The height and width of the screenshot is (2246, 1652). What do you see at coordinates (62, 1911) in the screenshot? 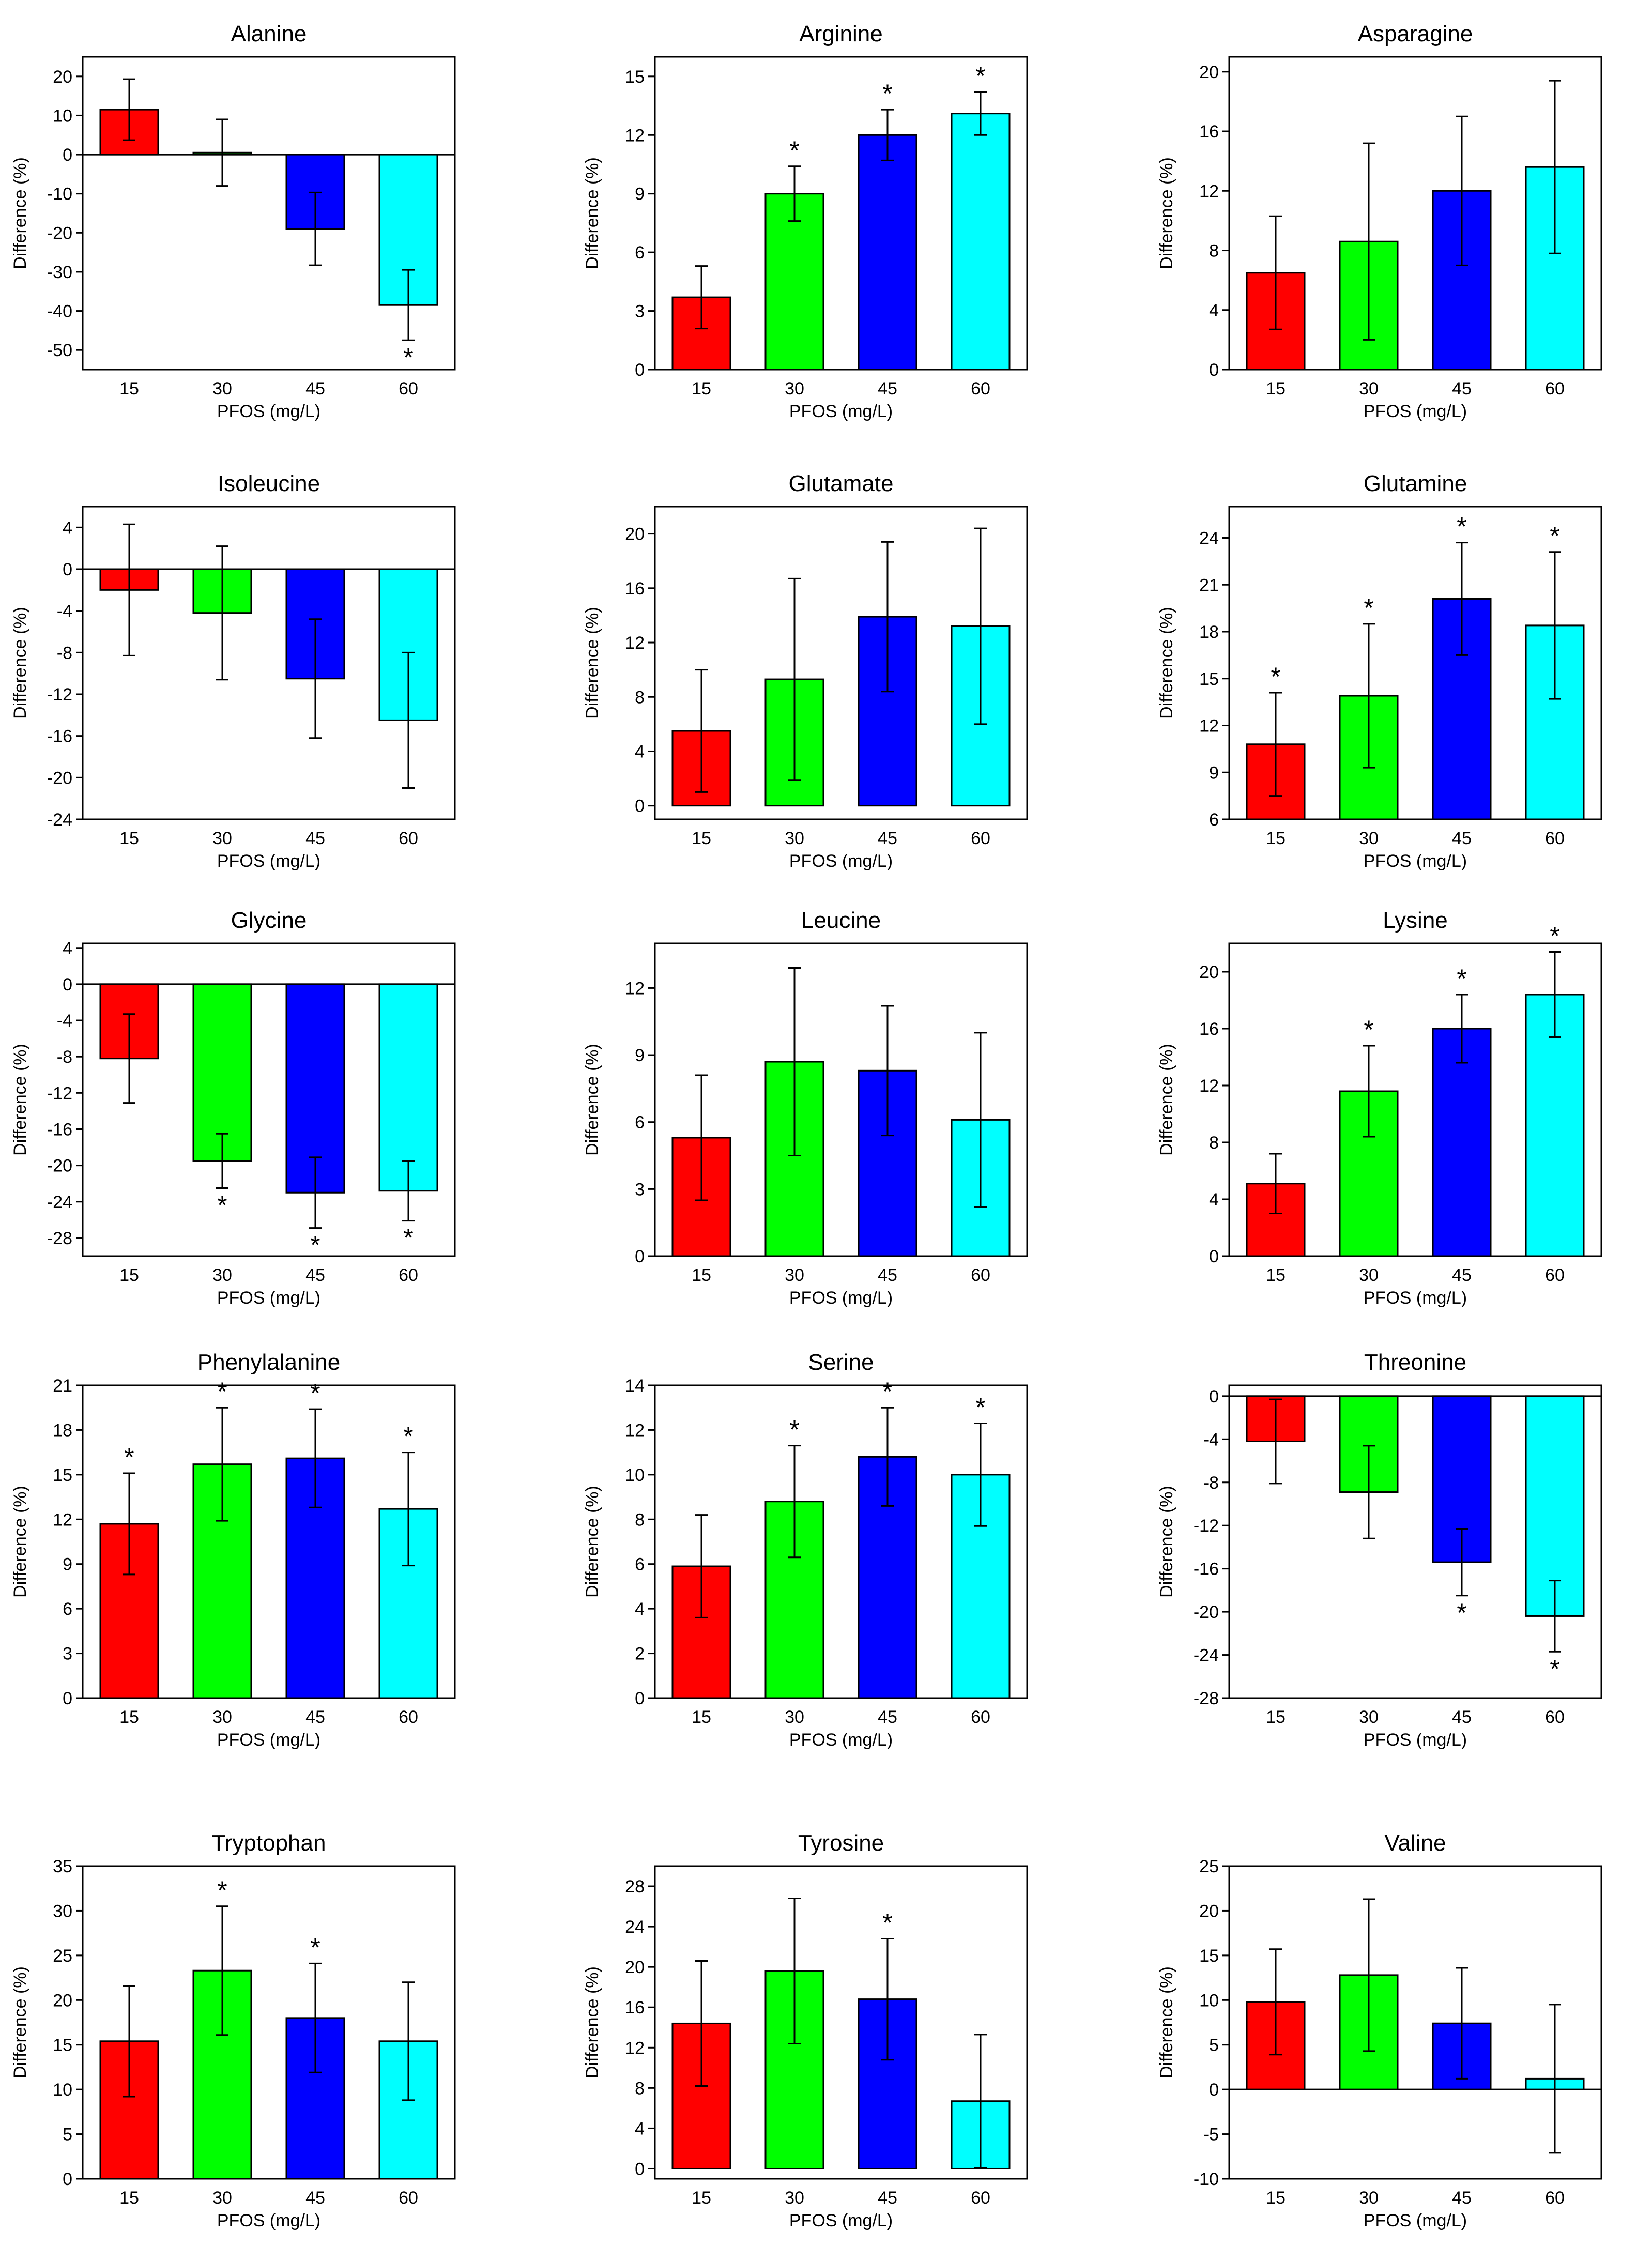
I see `y-tick-label: 30` at bounding box center [62, 1911].